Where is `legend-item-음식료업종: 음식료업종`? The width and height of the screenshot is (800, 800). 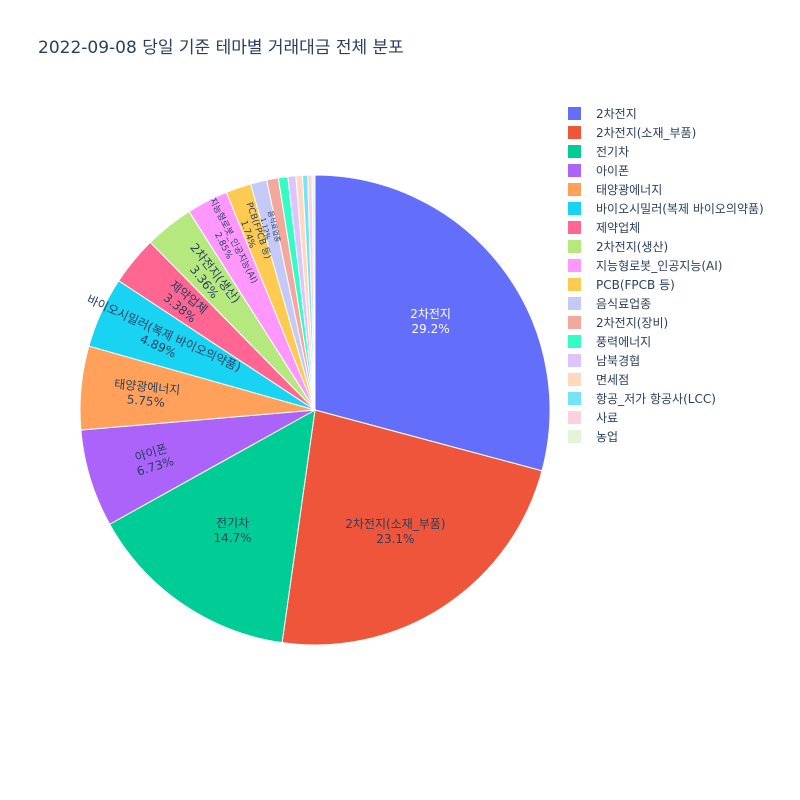 legend-item-음식료업종: 음식료업종 is located at coordinates (666, 303).